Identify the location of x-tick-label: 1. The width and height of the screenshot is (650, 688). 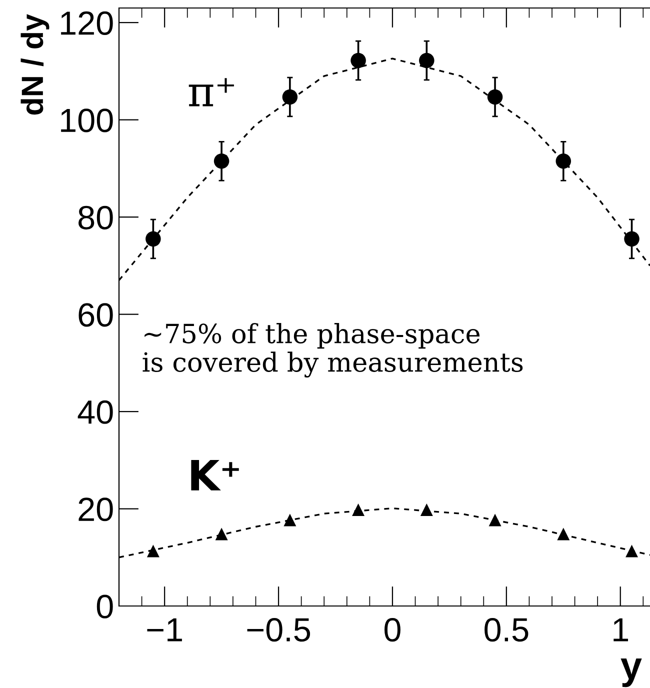
(621, 630).